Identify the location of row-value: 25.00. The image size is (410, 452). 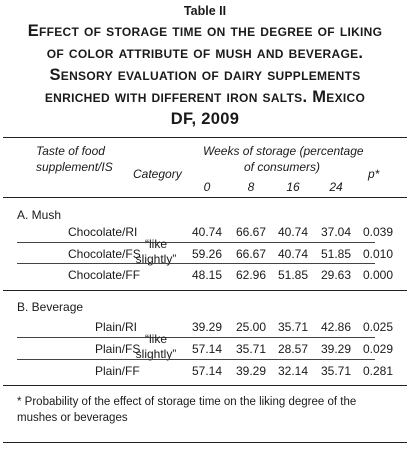
(251, 327).